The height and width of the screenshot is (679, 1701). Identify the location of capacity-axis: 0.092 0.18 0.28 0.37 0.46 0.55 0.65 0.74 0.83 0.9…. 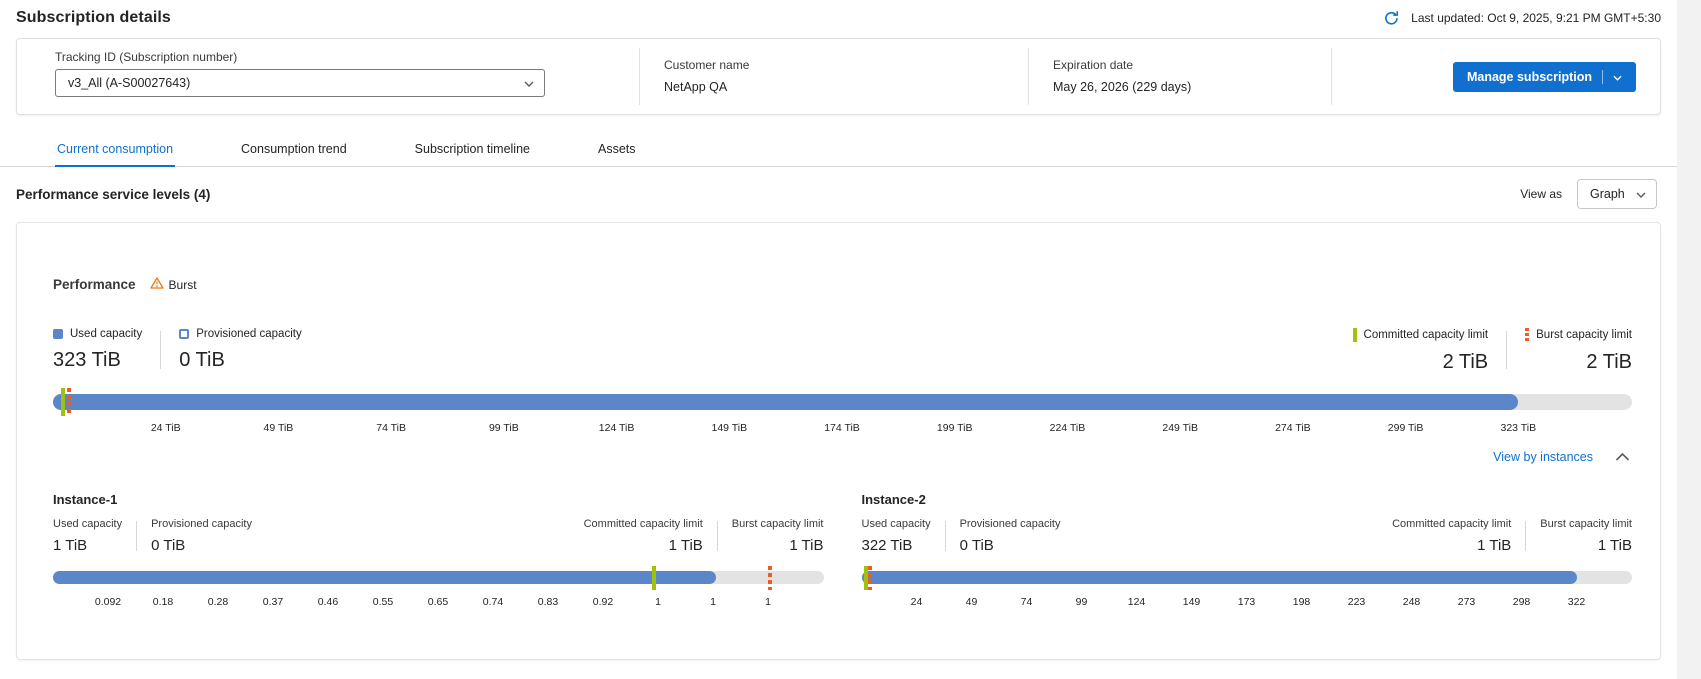
(438, 602).